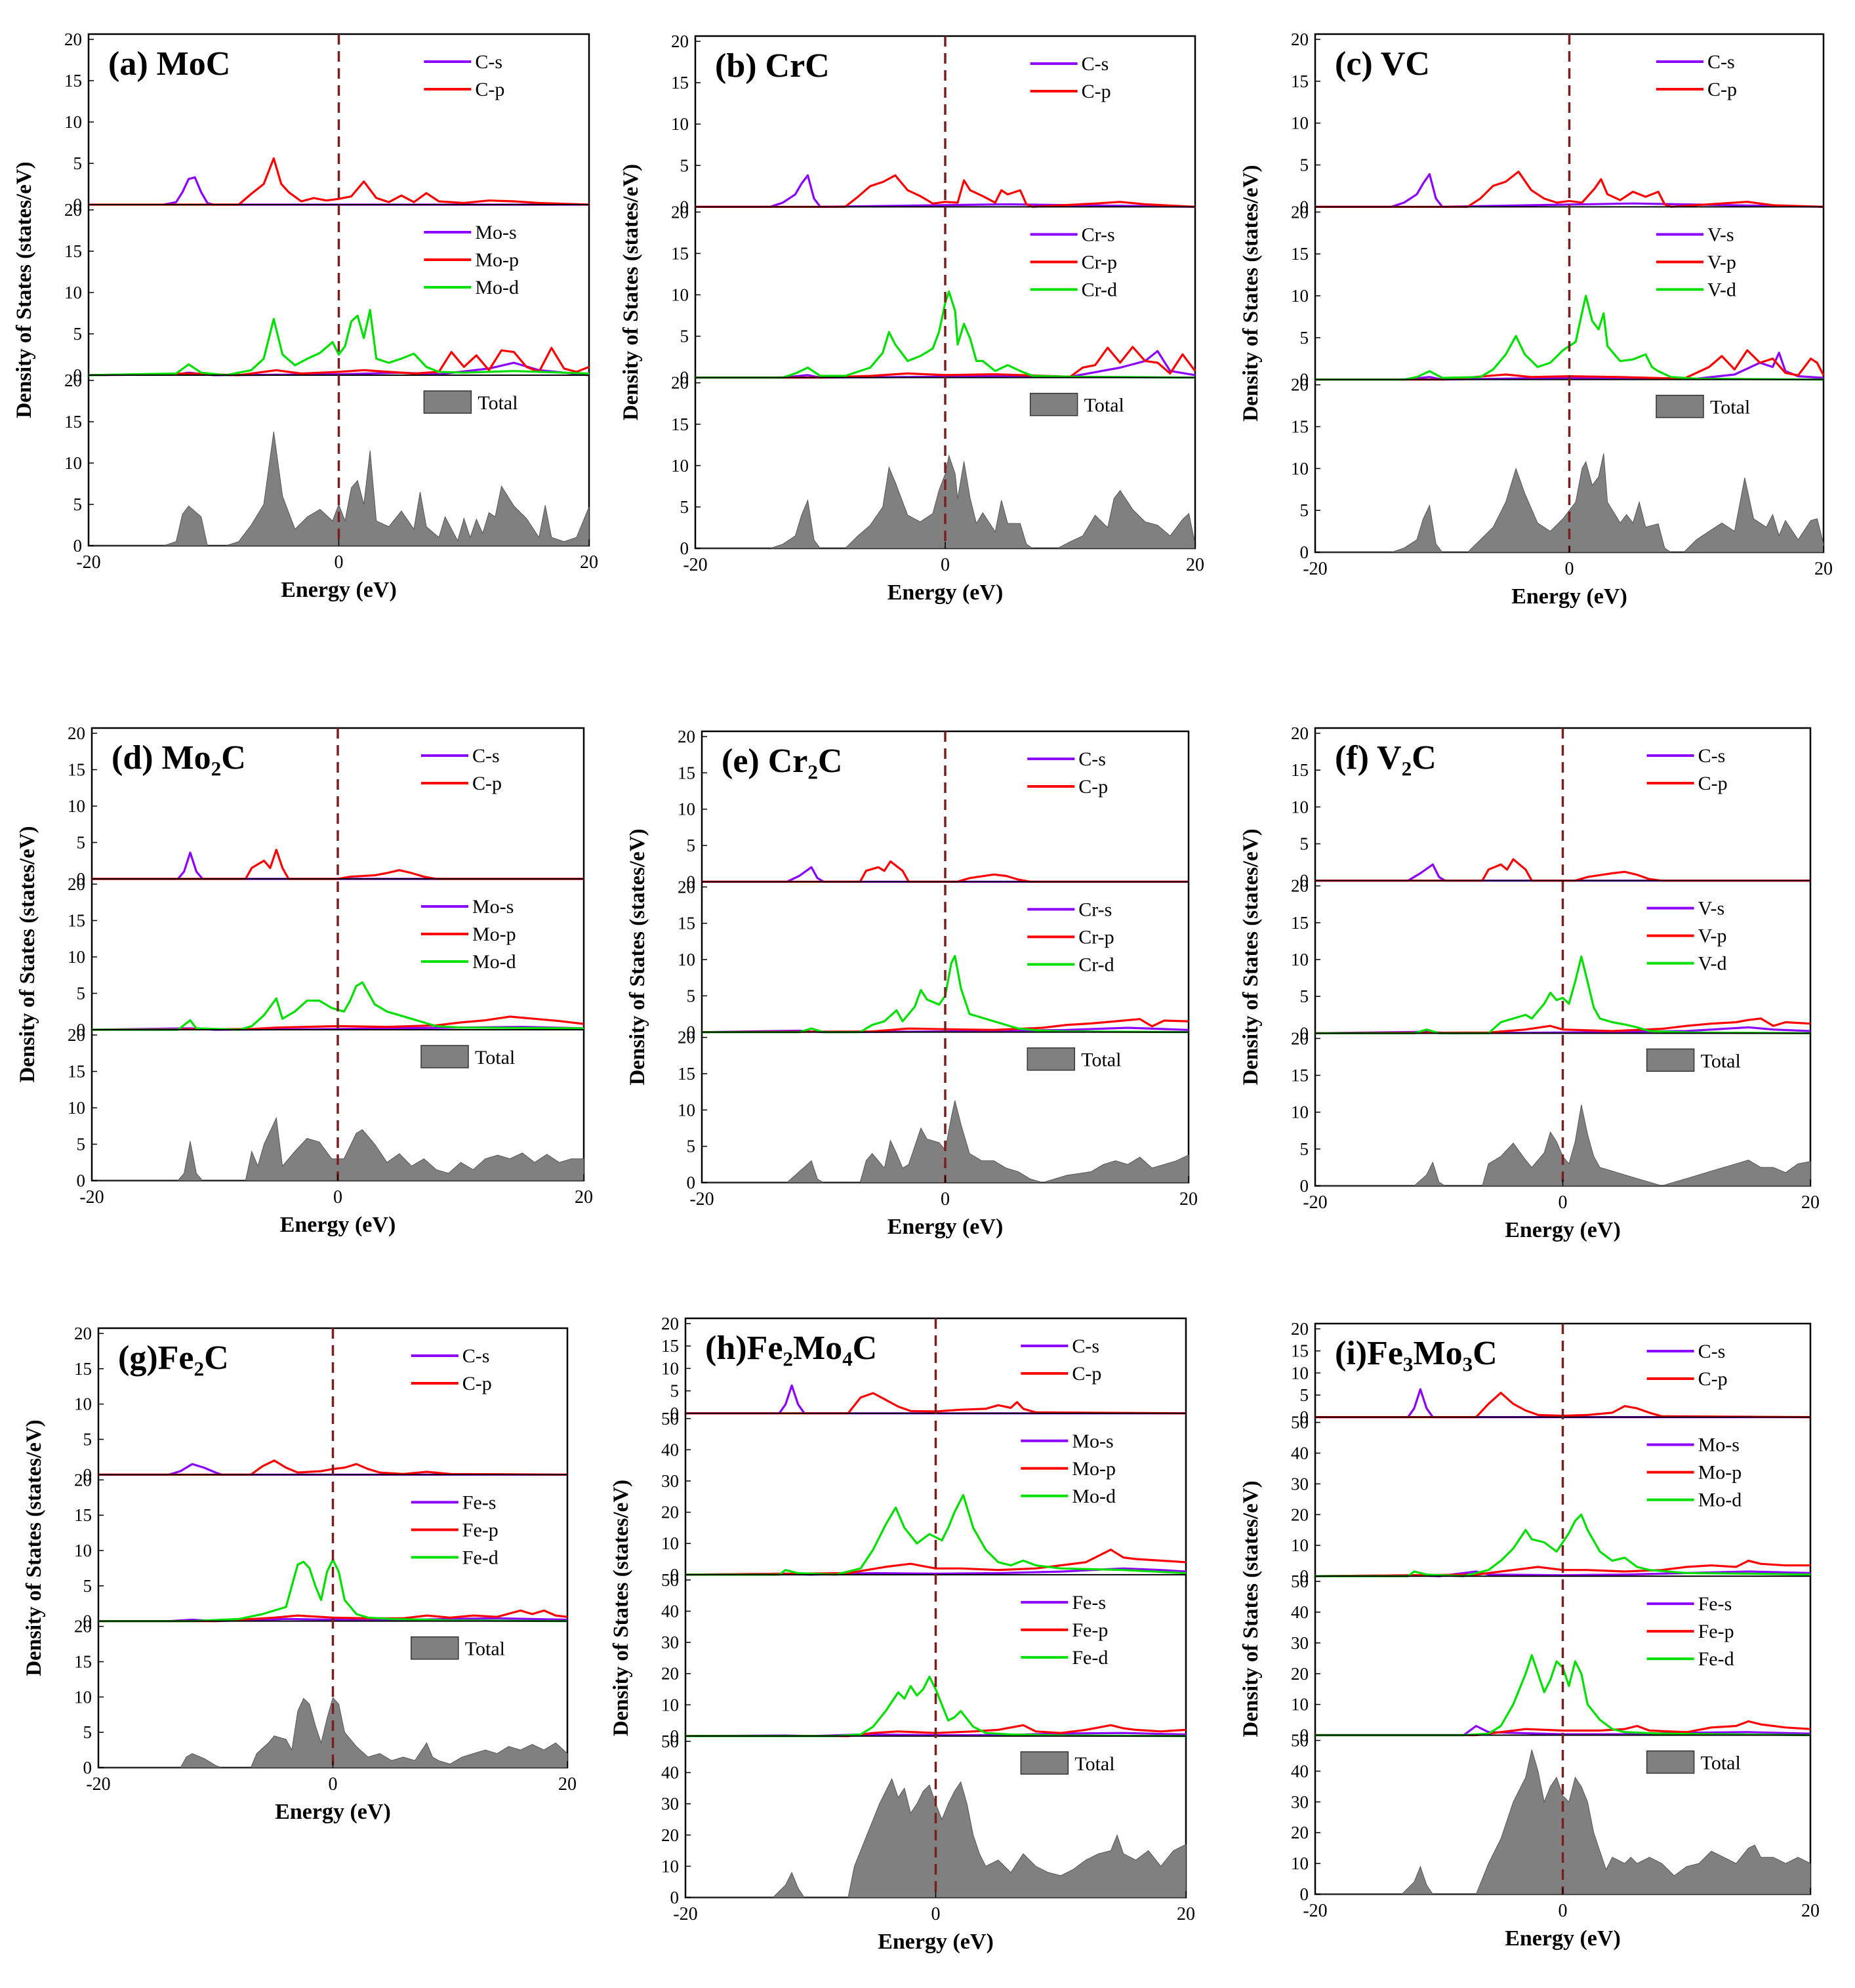  What do you see at coordinates (1100, 262) in the screenshot?
I see `legend-label-cr-p: Cr-p` at bounding box center [1100, 262].